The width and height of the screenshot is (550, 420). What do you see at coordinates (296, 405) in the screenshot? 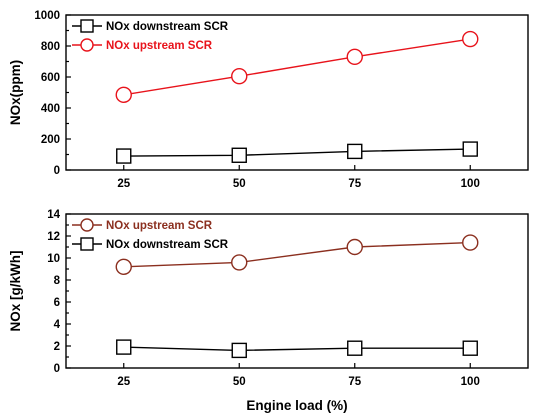
I see `x-axis-label: Engine load (%)` at bounding box center [296, 405].